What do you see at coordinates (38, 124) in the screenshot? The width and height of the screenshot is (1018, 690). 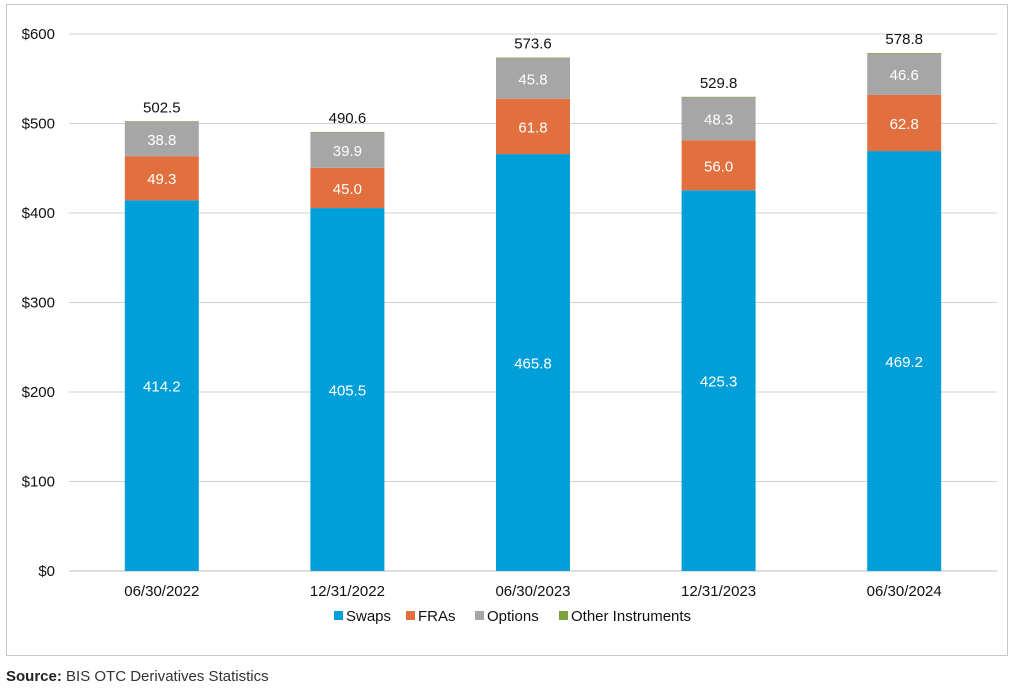 I see `y-tick-label: $500` at bounding box center [38, 124].